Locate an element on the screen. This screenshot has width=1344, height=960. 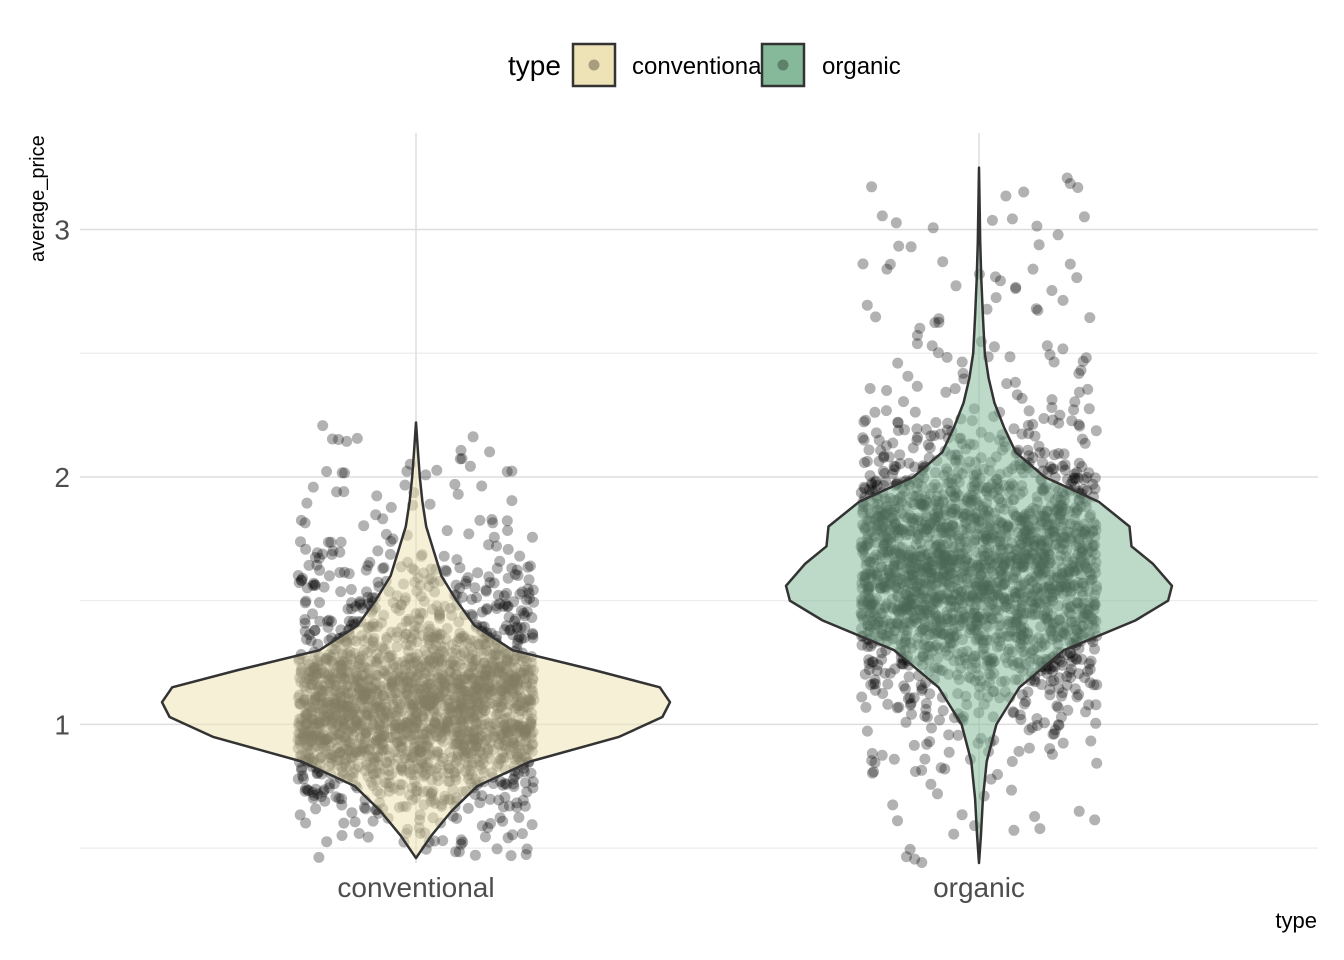
y-axis-title: average_price is located at coordinates (38, 198).